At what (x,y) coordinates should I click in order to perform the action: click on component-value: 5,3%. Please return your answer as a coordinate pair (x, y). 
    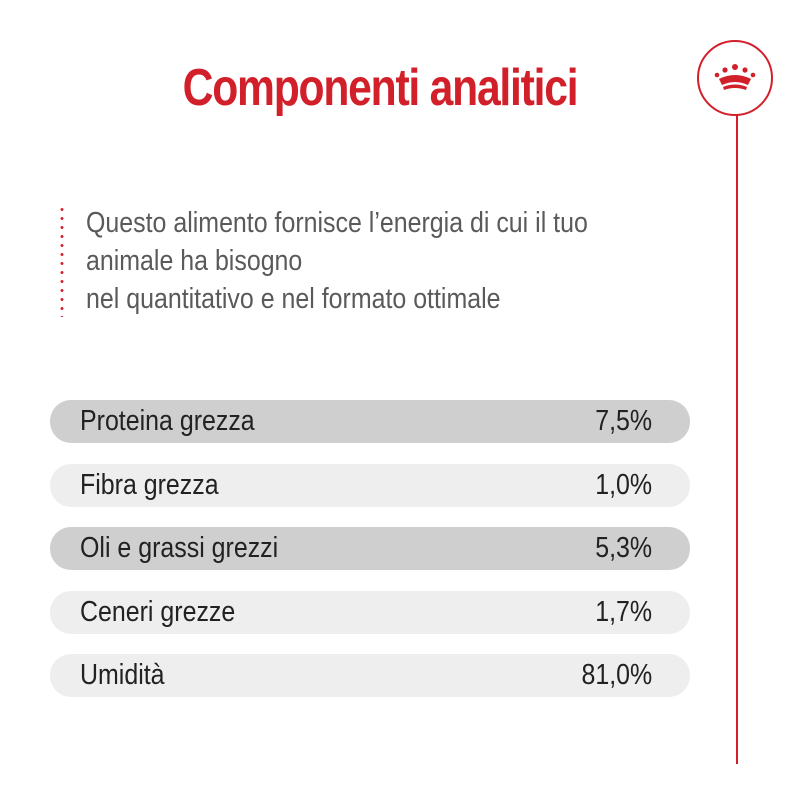
    Looking at the image, I should click on (623, 548).